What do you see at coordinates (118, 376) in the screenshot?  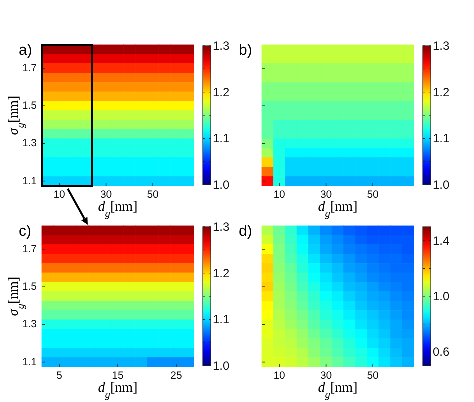 I see `x-tick-label: 15` at bounding box center [118, 376].